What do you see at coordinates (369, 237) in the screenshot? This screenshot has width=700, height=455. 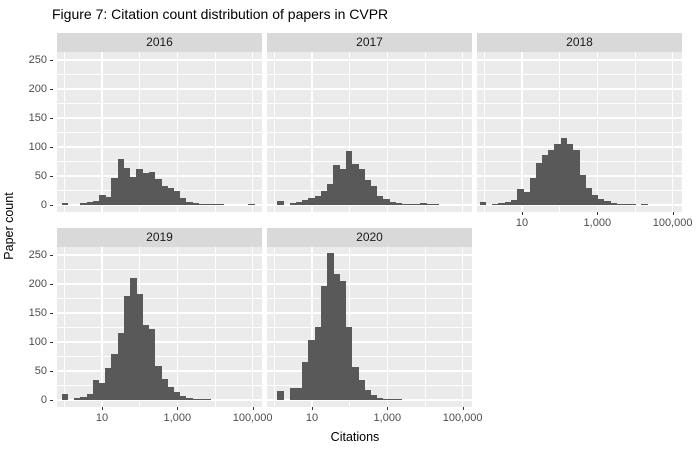 I see `facet-strip: 2020` at bounding box center [369, 237].